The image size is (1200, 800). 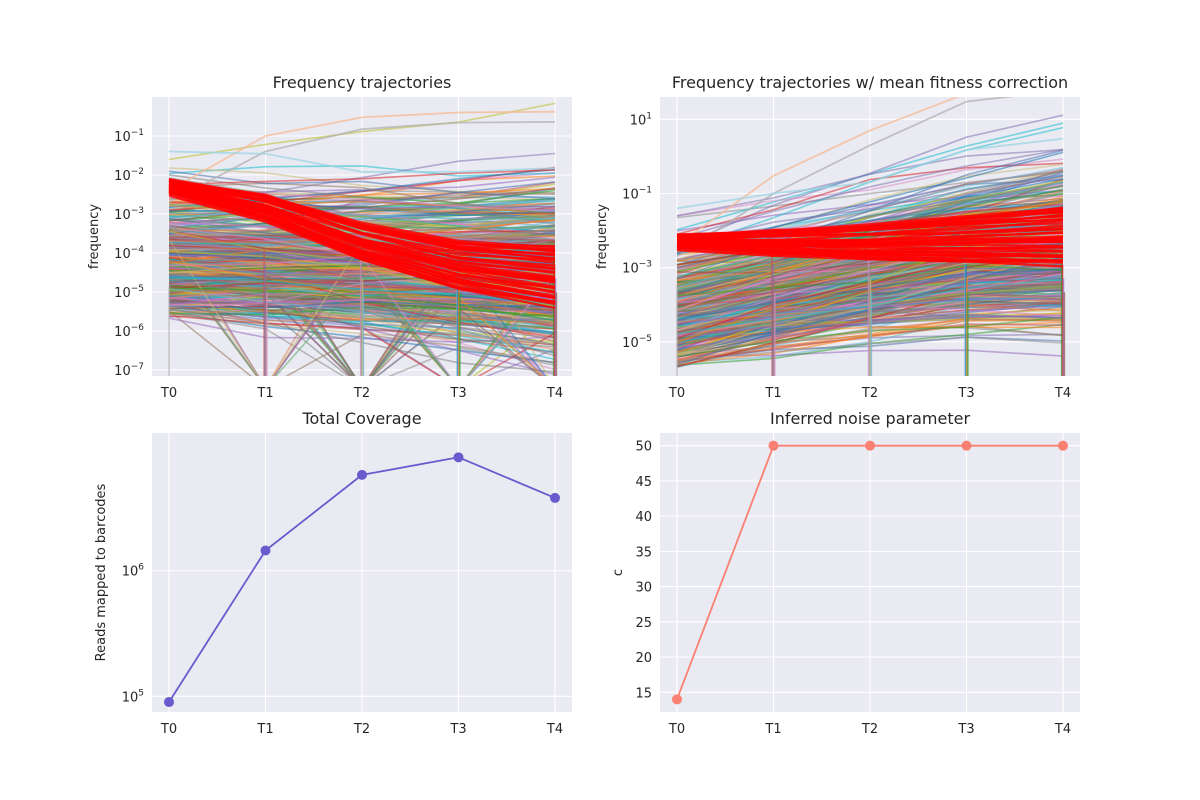 I want to click on y-tick-label: 10⁵, so click(x=133, y=696).